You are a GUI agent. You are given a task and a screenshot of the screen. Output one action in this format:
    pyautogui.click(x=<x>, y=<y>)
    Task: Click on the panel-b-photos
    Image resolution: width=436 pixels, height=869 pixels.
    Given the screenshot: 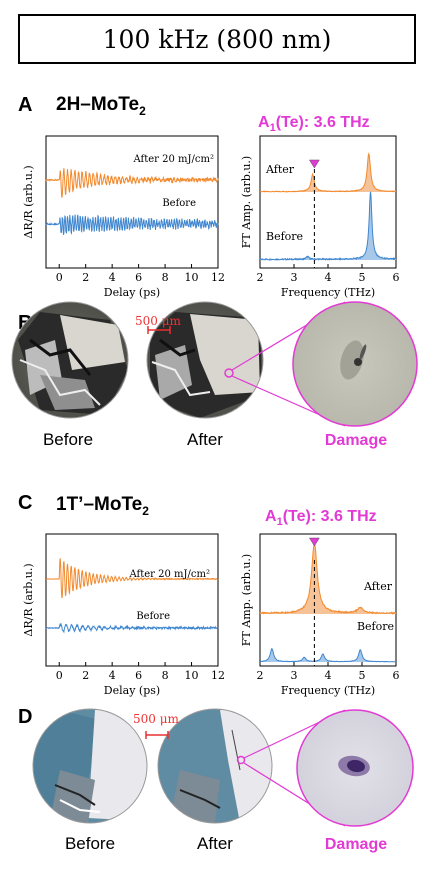 What is the action you would take?
    pyautogui.click(x=214, y=364)
    